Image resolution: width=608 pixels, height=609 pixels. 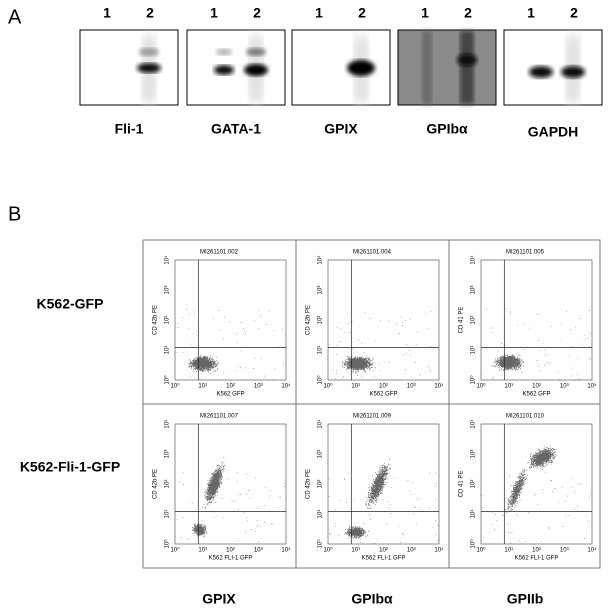 What do you see at coordinates (525, 417) in the screenshot?
I see `plot-id: MI261101.010` at bounding box center [525, 417].